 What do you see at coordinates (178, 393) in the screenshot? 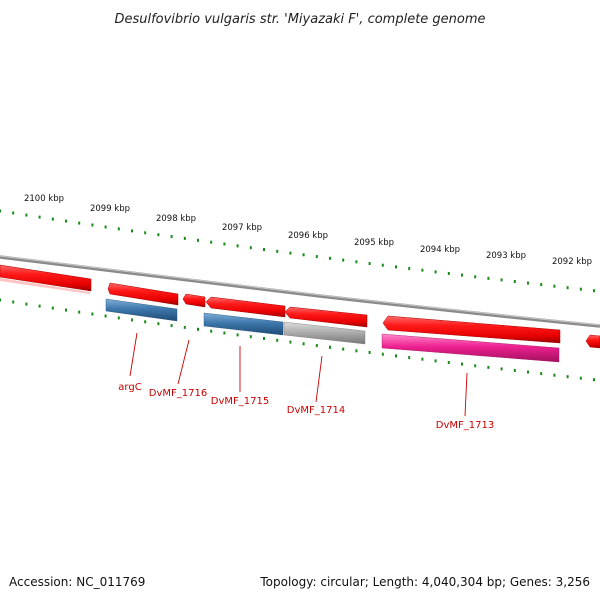
I see `gene-label: DvMF_1716` at bounding box center [178, 393].